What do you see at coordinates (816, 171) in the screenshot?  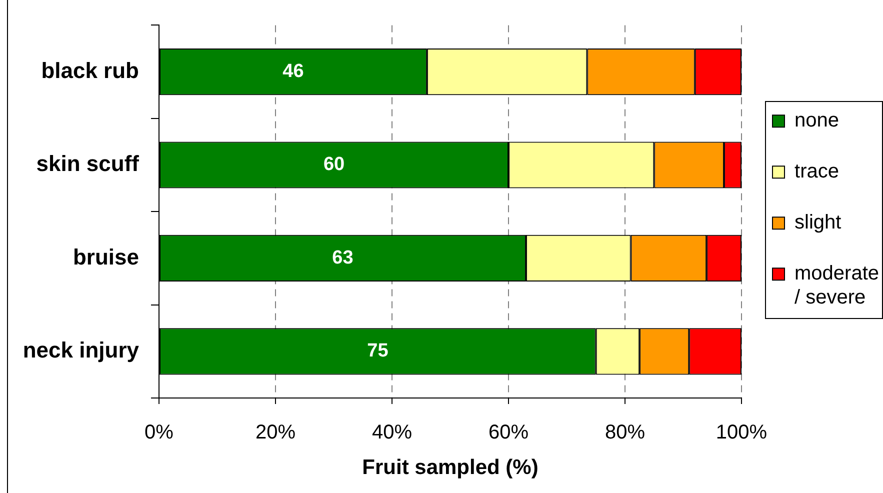 I see `legend-label: trace` at bounding box center [816, 171].